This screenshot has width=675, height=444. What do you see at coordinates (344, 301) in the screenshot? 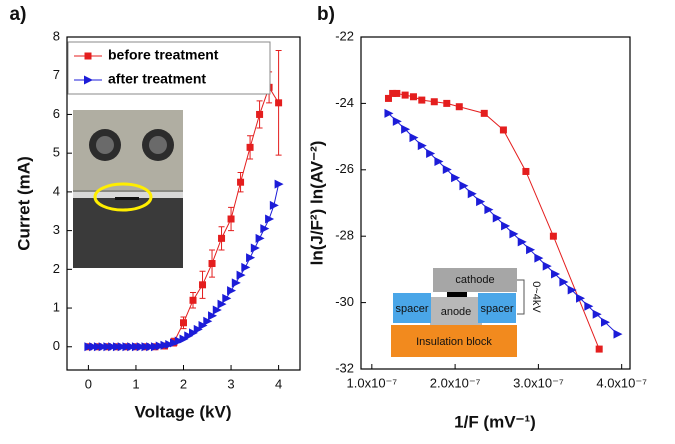
I see `y-tick-label: -30` at bounding box center [344, 301].